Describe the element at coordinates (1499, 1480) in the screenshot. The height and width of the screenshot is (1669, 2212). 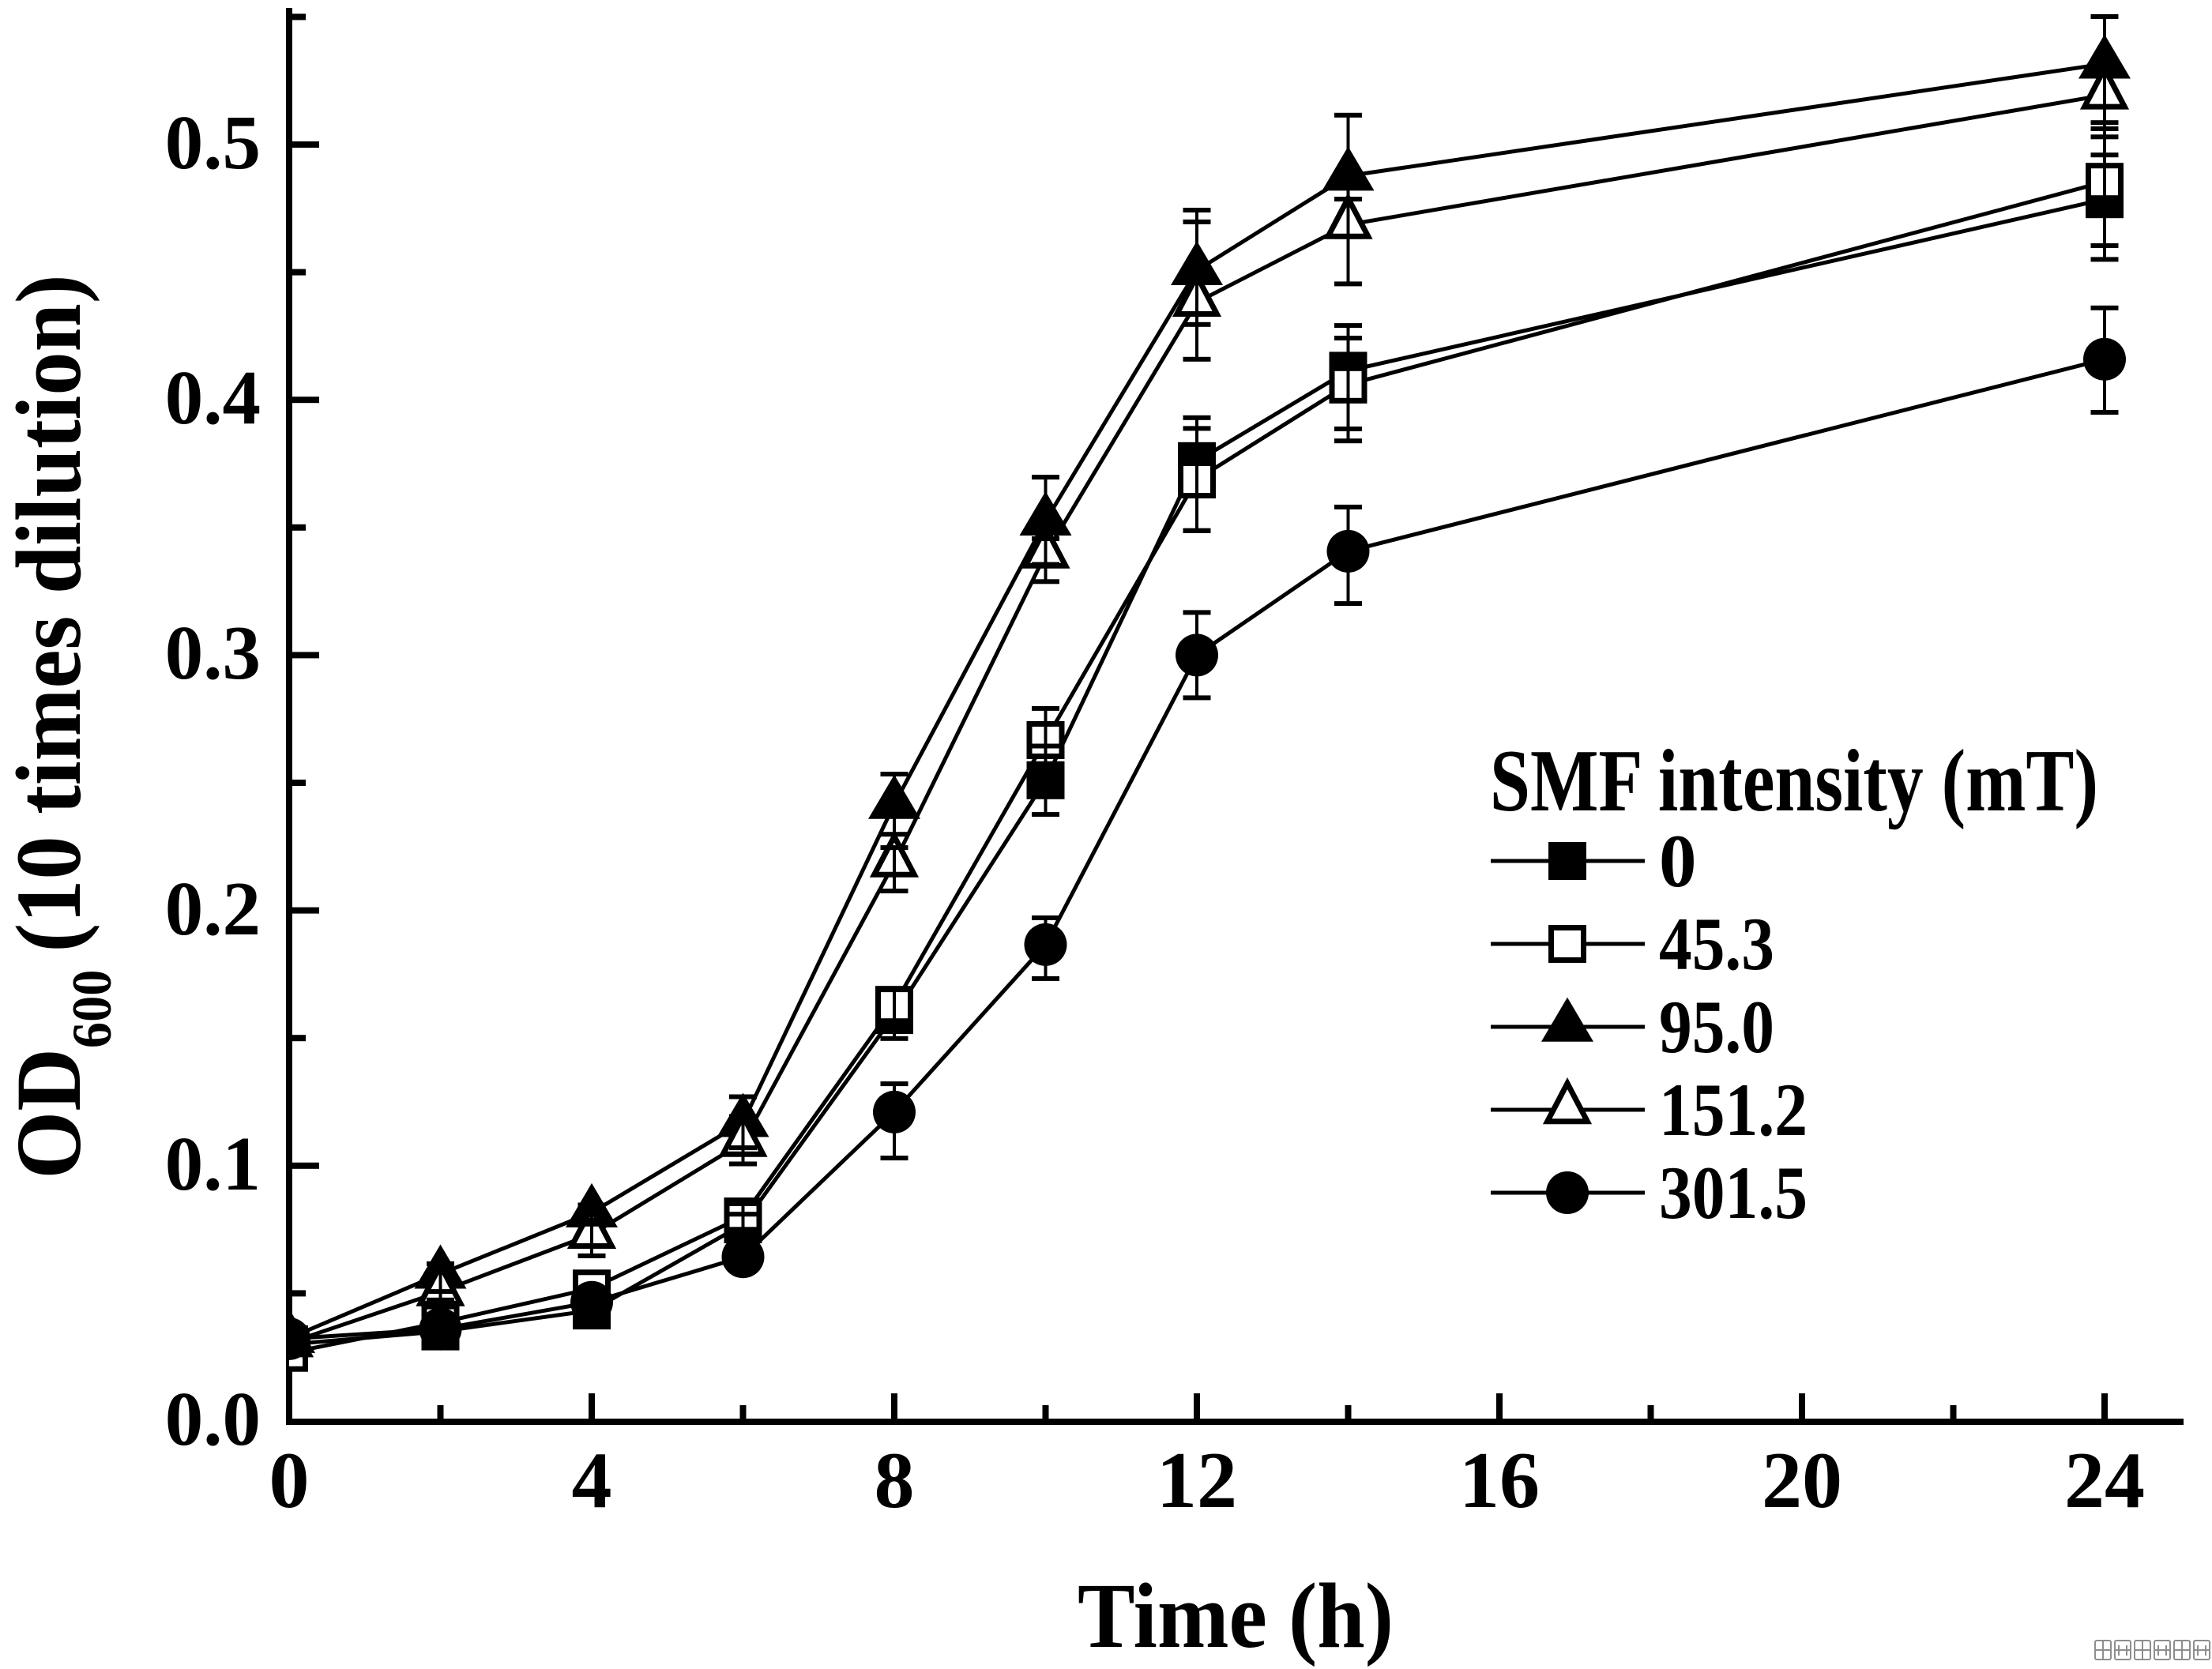
I see `svg-text: 16` at that location.